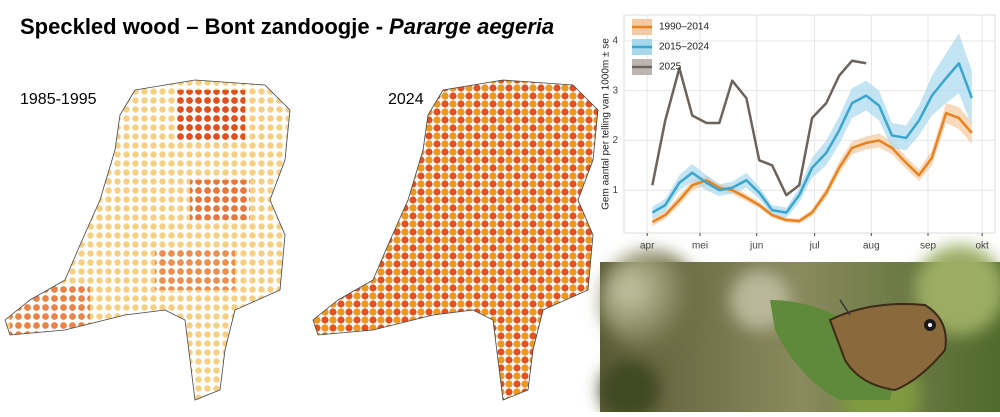 The width and height of the screenshot is (1000, 417). What do you see at coordinates (684, 27) in the screenshot?
I see `legend-label: 1990–2014` at bounding box center [684, 27].